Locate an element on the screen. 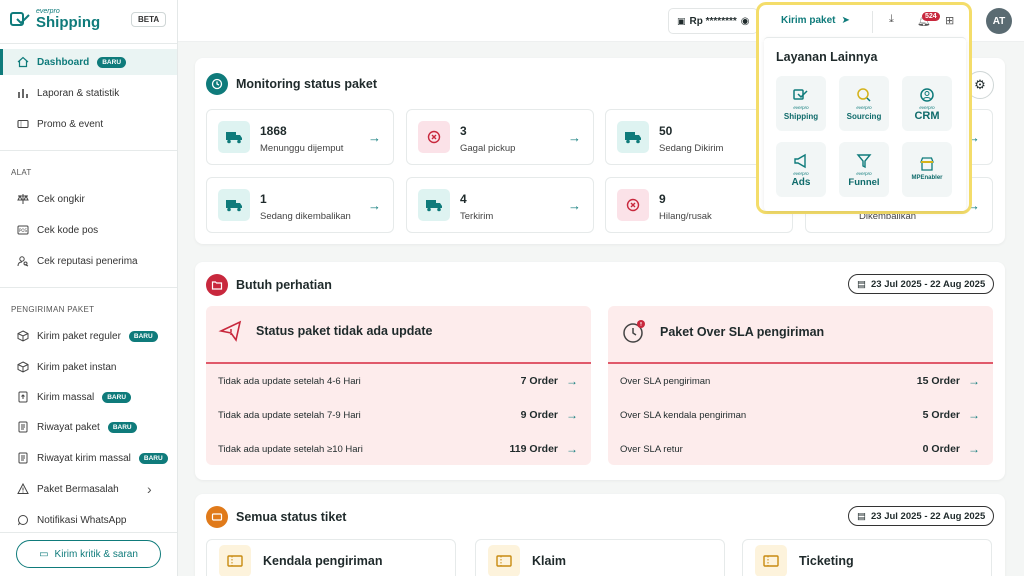 The width and height of the screenshot is (1024, 576). sidebar-item-label: Kirim paket instan is located at coordinates (77, 367).